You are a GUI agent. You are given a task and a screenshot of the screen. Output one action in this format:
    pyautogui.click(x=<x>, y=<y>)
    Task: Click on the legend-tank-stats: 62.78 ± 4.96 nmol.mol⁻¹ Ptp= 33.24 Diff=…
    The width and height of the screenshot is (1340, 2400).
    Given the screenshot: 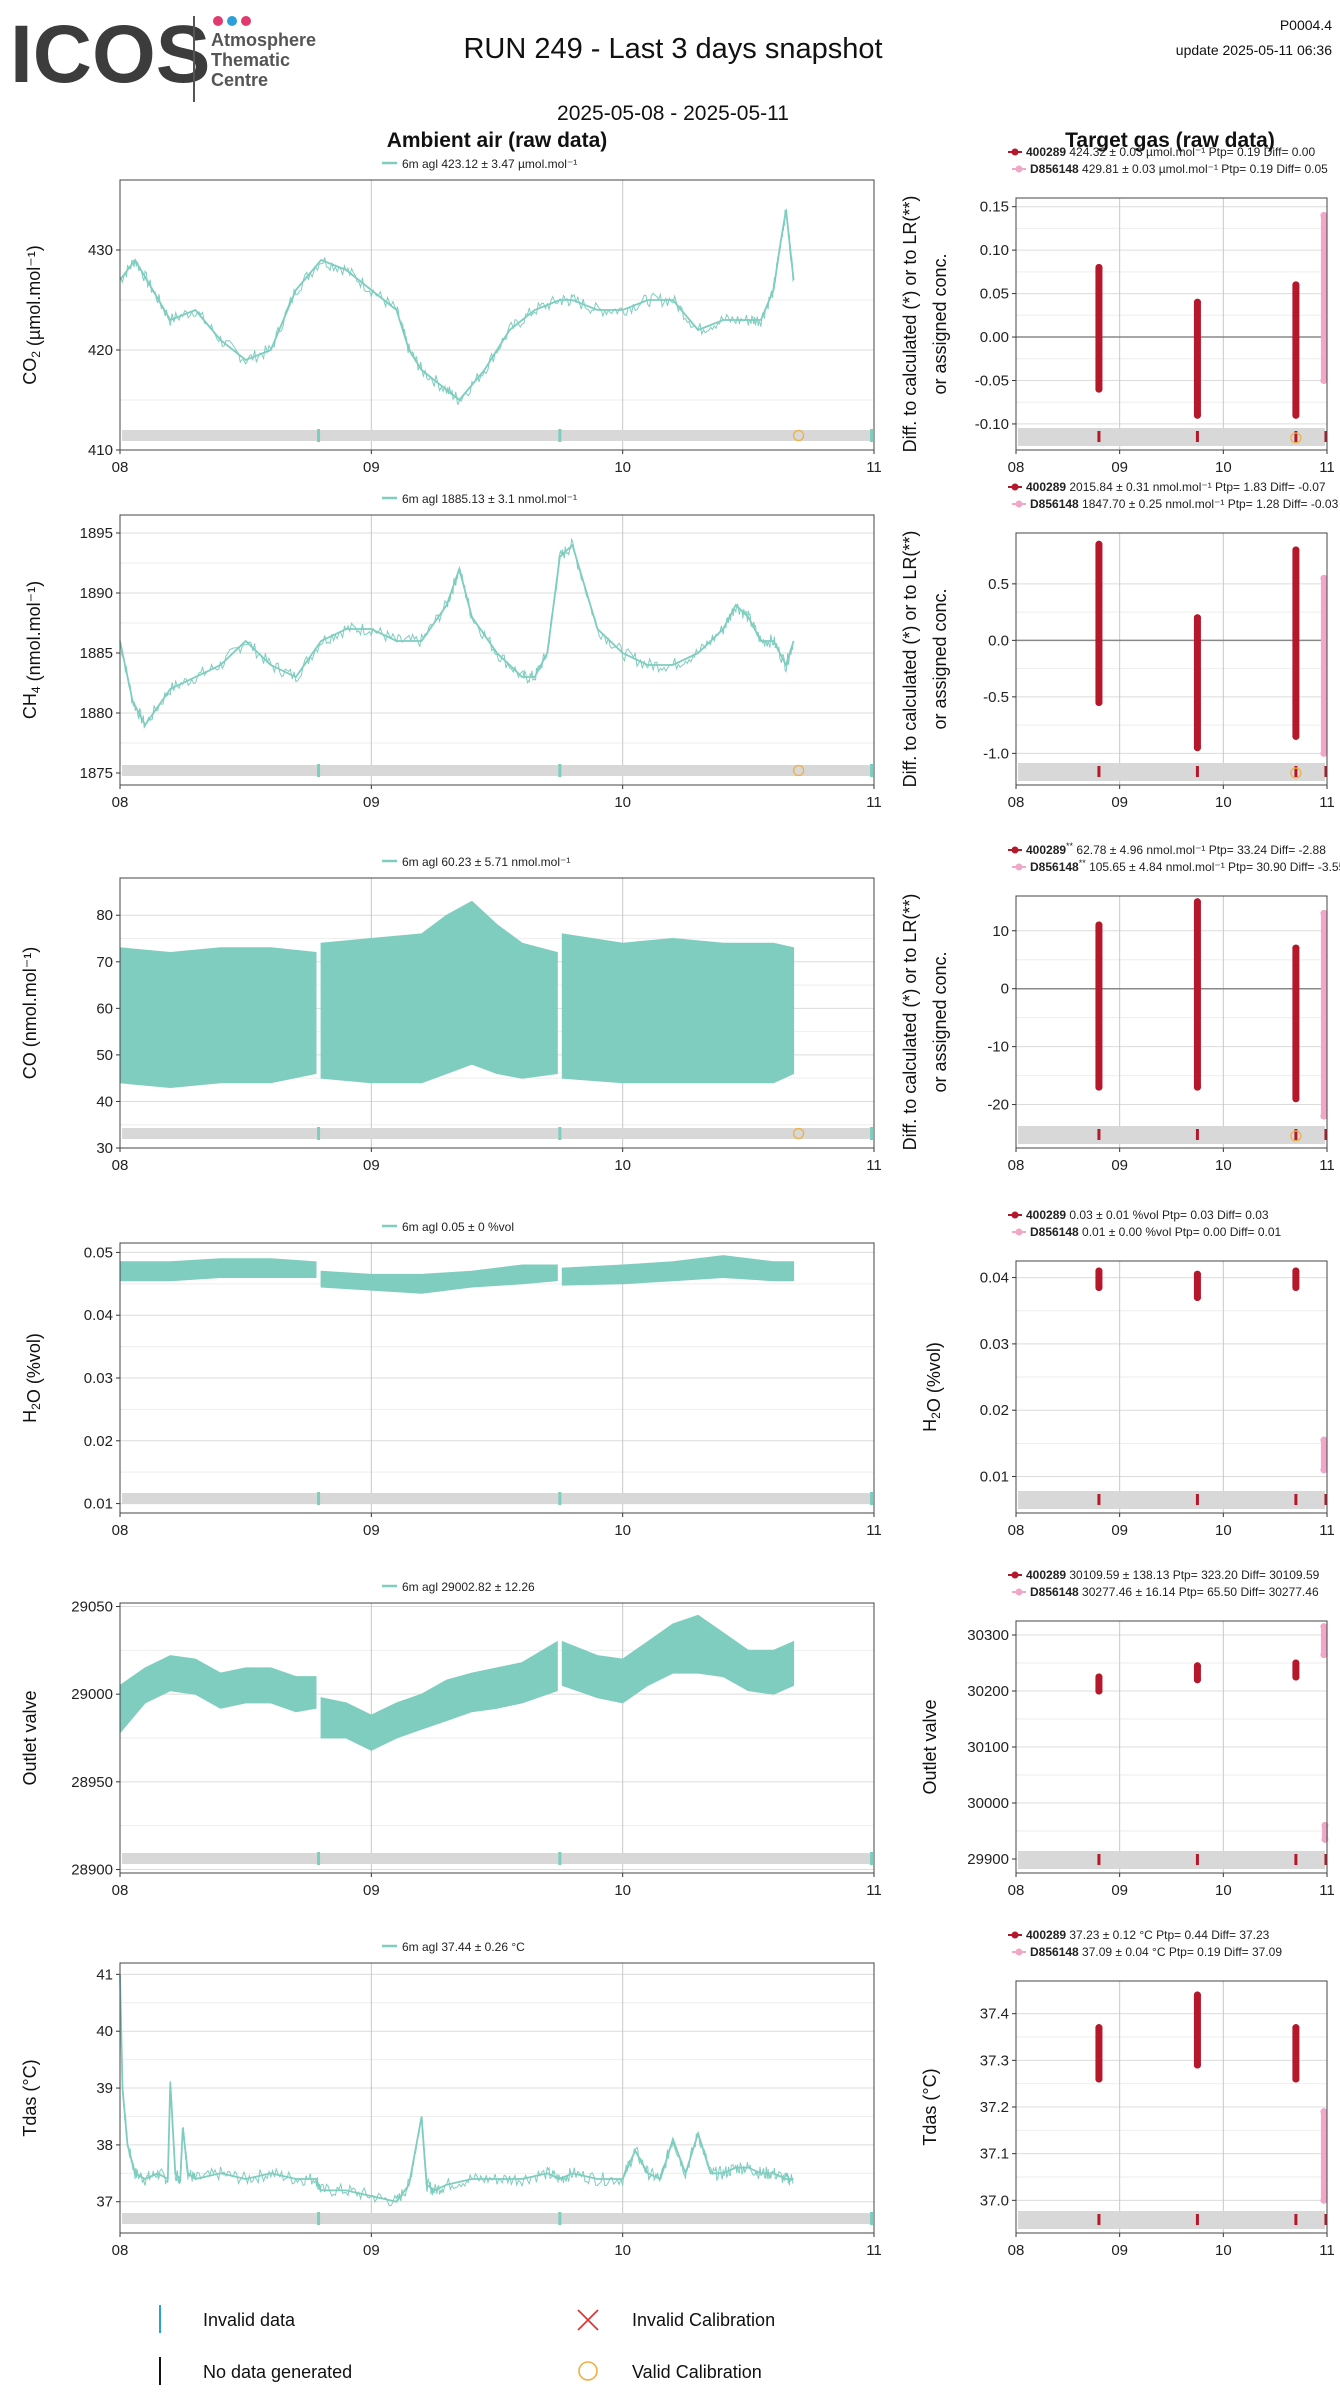 What is the action you would take?
    pyautogui.click(x=1199, y=850)
    